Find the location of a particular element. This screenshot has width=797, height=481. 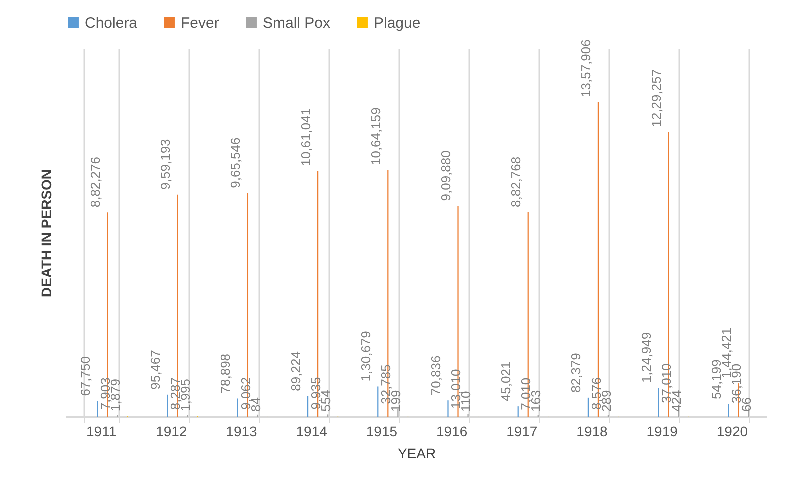

data-label: 37,010 is located at coordinates (666, 384).